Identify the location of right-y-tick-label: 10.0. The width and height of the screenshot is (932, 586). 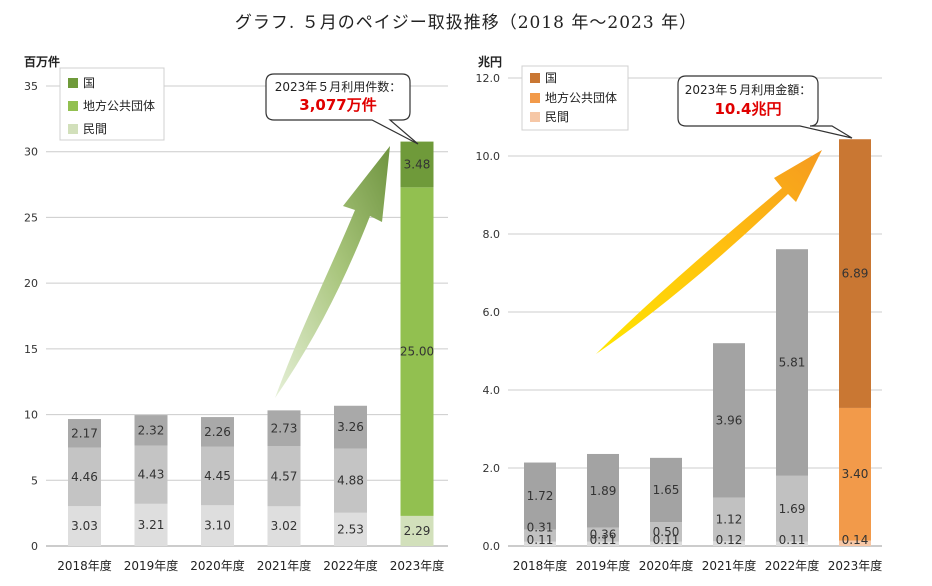
(488, 156).